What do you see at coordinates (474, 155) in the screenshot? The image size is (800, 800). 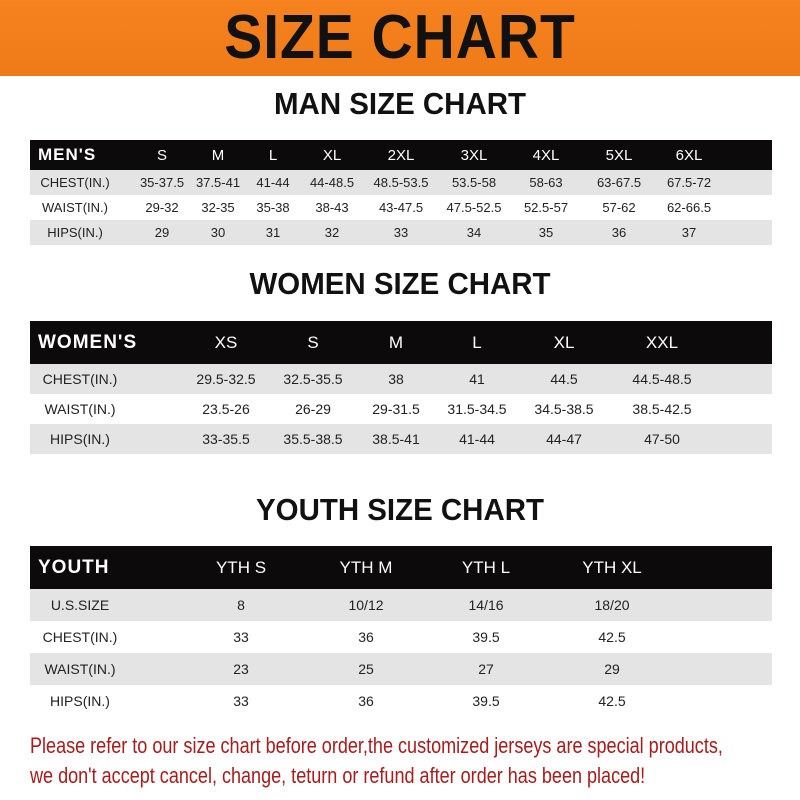 I see `size-header-cell: 3XL` at bounding box center [474, 155].